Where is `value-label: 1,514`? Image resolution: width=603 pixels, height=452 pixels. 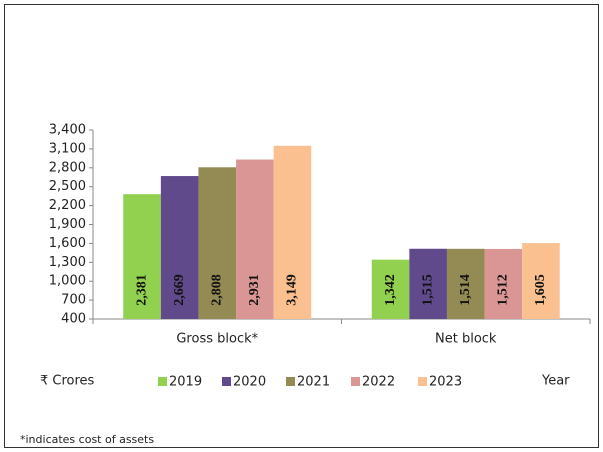 value-label: 1,514 is located at coordinates (465, 290).